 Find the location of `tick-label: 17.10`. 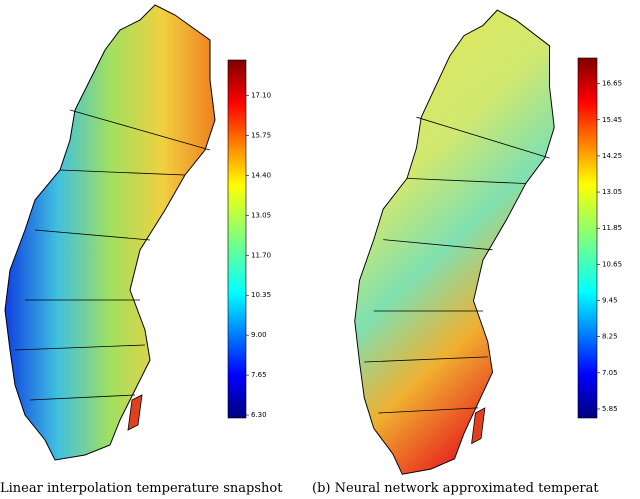

tick-label: 17.10 is located at coordinates (261, 96).